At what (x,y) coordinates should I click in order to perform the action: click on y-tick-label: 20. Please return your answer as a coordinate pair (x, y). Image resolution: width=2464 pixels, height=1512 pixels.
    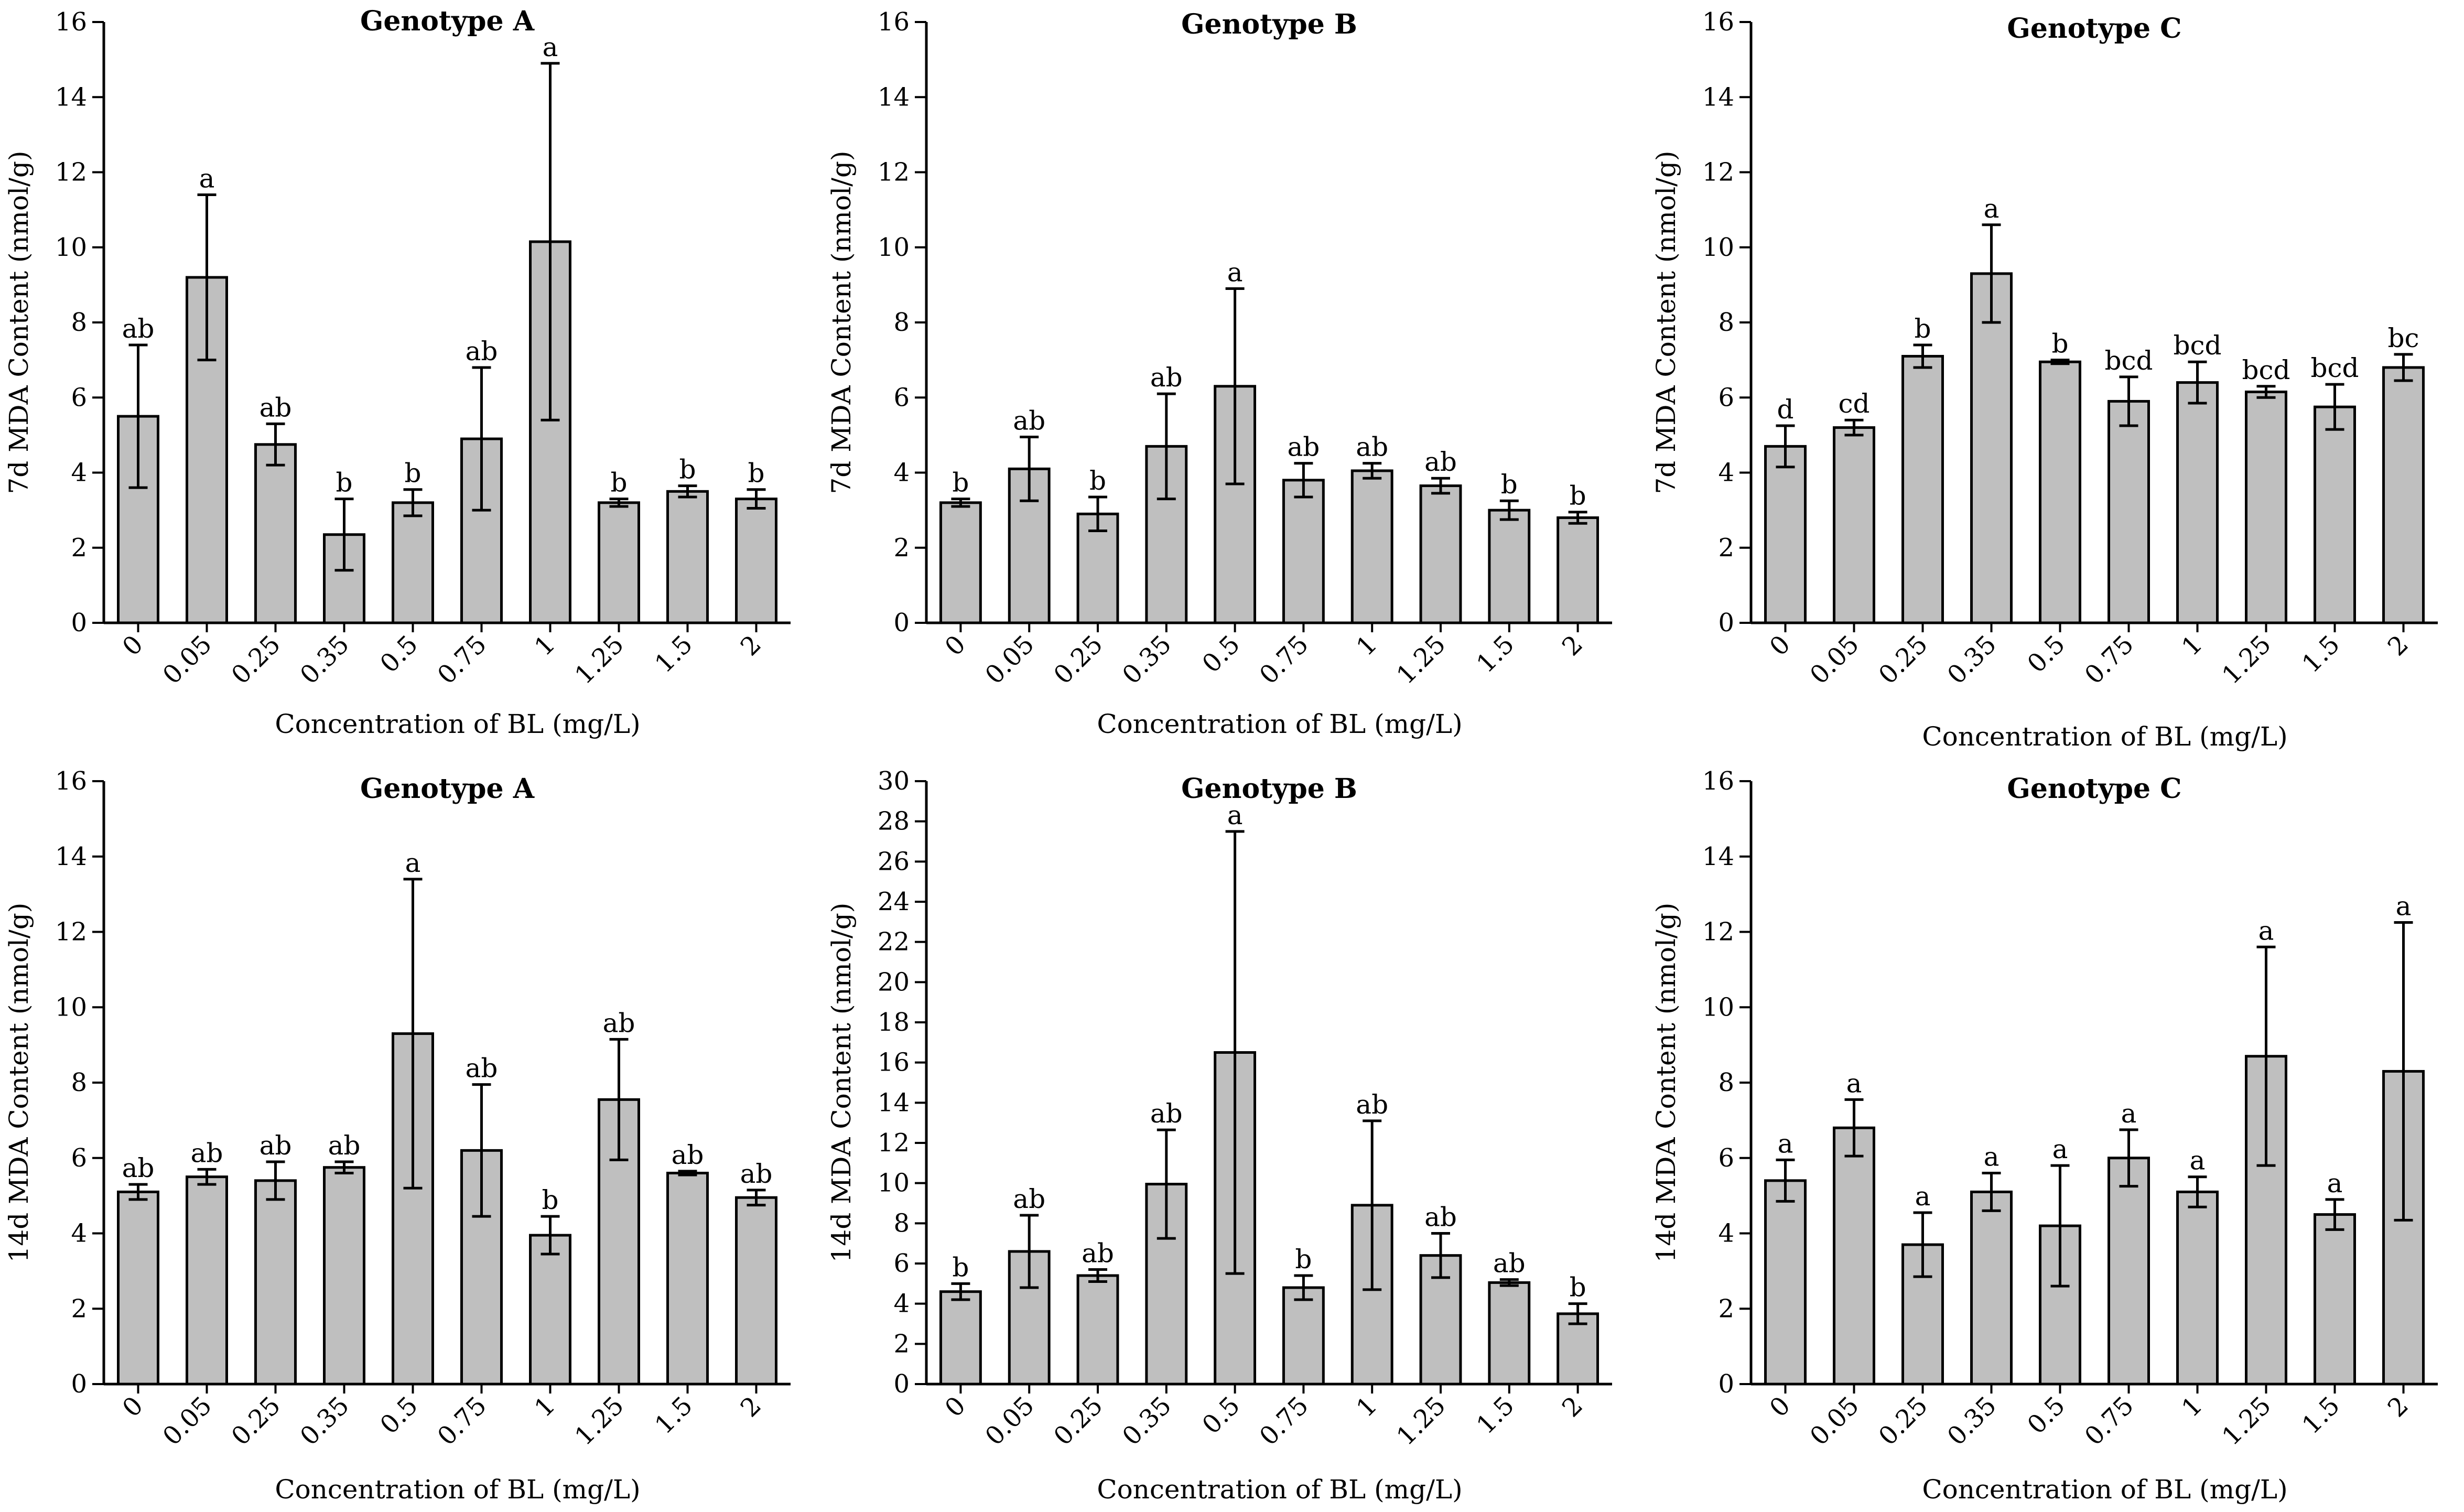
    Looking at the image, I should click on (894, 982).